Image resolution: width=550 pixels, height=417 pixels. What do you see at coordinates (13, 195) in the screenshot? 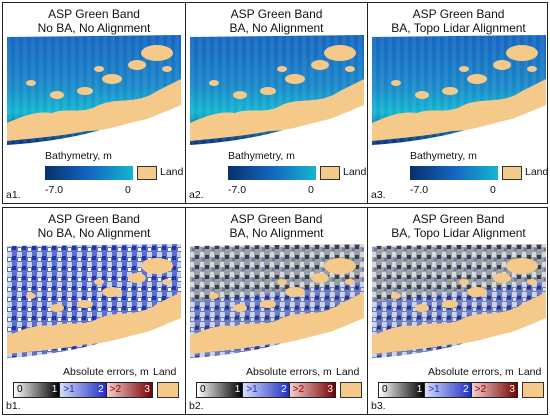
I see `panel-label: a1.` at bounding box center [13, 195].